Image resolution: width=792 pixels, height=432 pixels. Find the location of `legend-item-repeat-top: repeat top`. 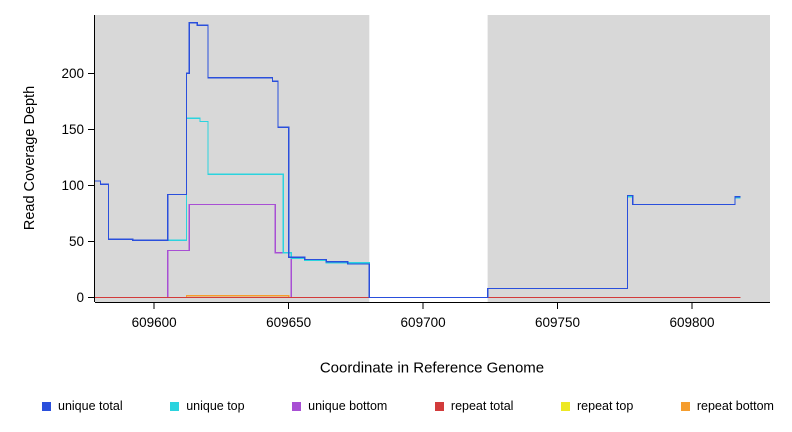

legend-item-repeat-top: repeat top is located at coordinates (597, 406).